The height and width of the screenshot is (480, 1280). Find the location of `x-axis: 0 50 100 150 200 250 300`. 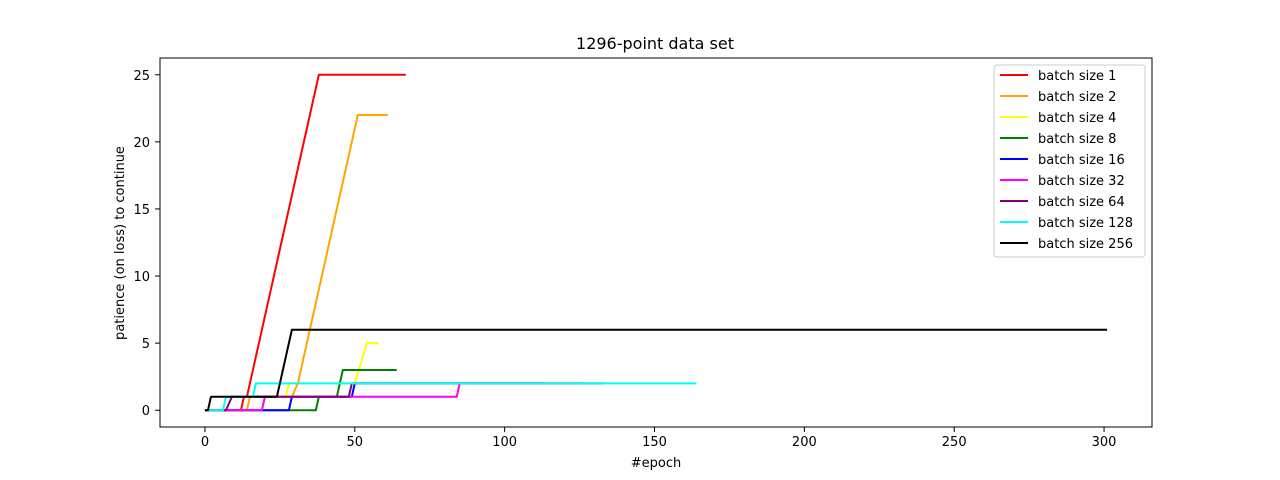

x-axis: 0 50 100 150 200 250 300 is located at coordinates (659, 438).